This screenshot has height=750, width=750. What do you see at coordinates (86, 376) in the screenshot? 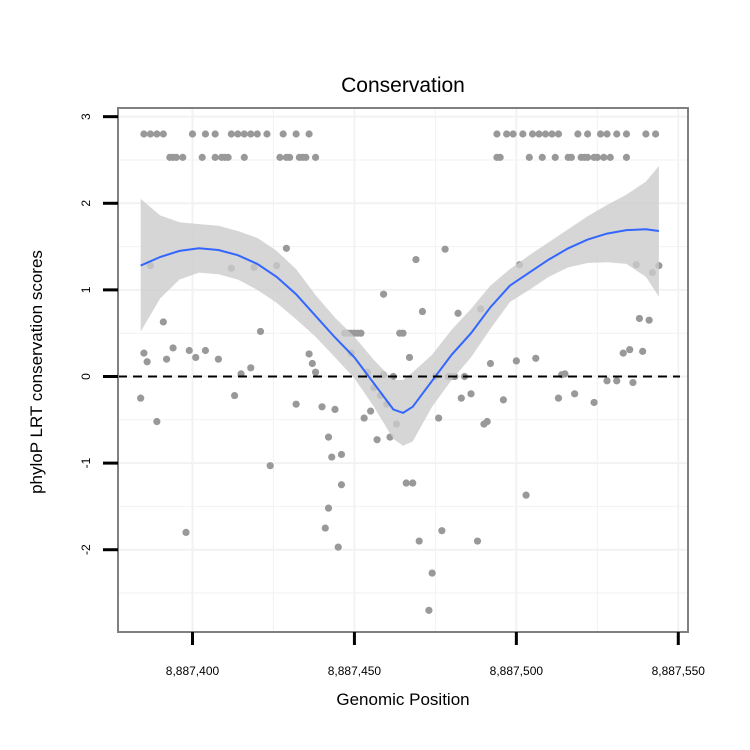
I see `y-tick-label: 0` at bounding box center [86, 376].